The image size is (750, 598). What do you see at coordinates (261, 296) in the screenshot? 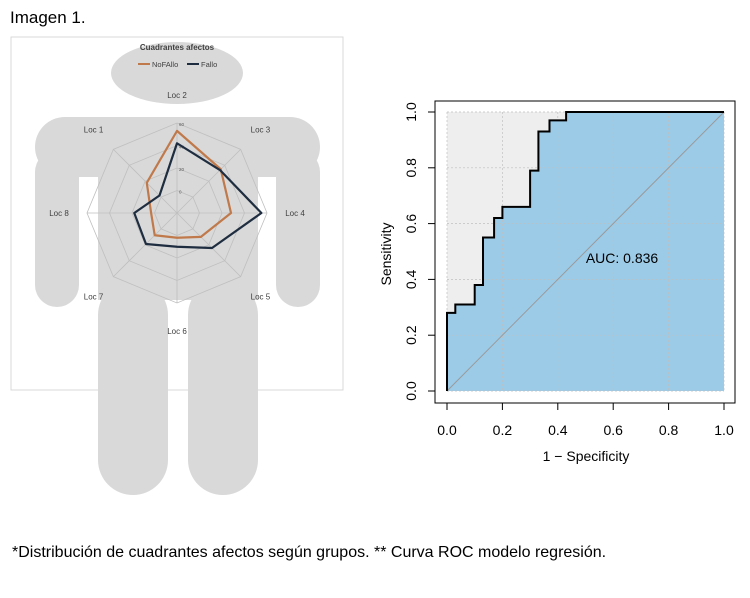
I see `radar-axis-label: Loc 5` at bounding box center [261, 296].